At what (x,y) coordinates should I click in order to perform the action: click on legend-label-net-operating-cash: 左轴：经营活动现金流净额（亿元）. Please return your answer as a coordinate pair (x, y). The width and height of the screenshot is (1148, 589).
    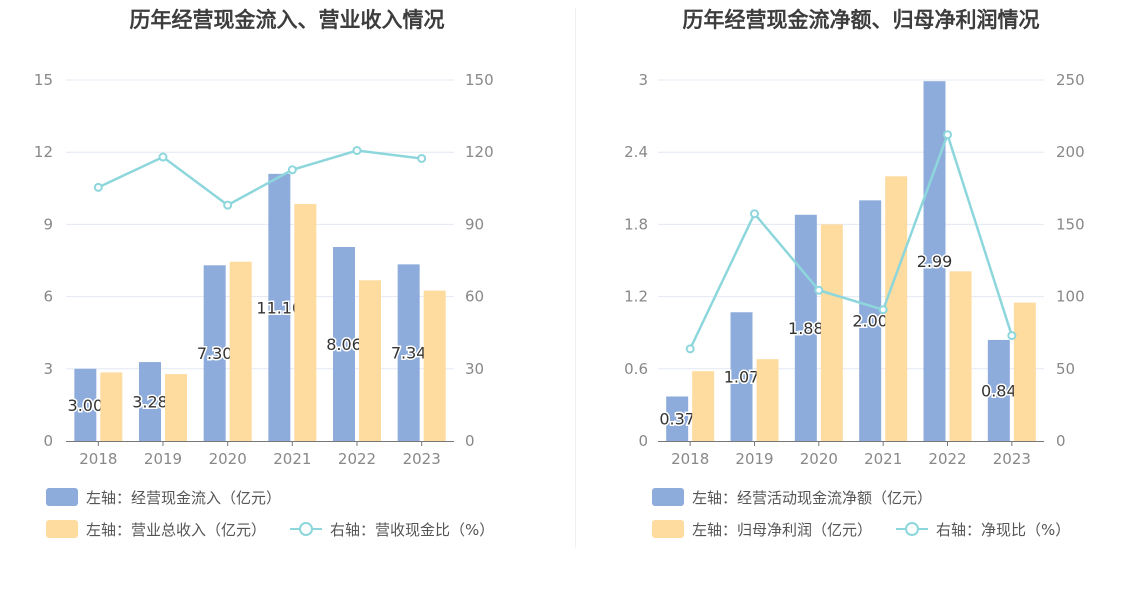
    Looking at the image, I should click on (812, 497).